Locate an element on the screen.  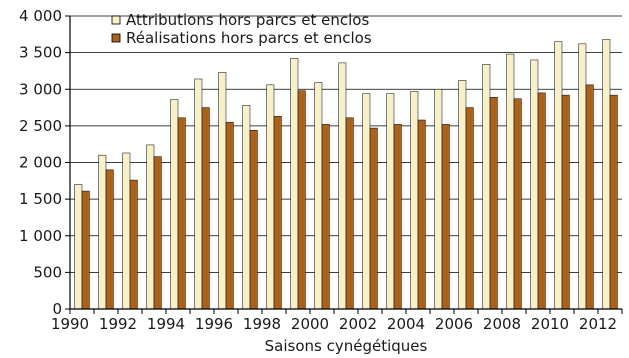
bar-realisations-2000 is located at coordinates (325, 217).